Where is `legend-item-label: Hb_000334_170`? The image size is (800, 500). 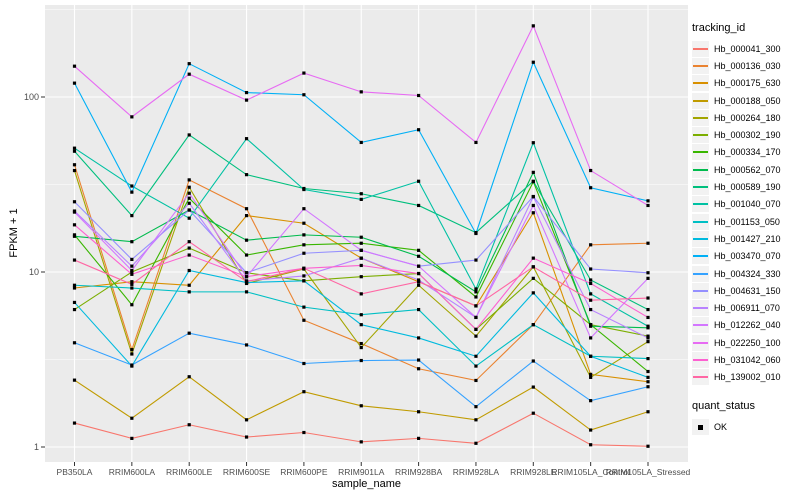
legend-item-label: Hb_000334_170 is located at coordinates (747, 152).